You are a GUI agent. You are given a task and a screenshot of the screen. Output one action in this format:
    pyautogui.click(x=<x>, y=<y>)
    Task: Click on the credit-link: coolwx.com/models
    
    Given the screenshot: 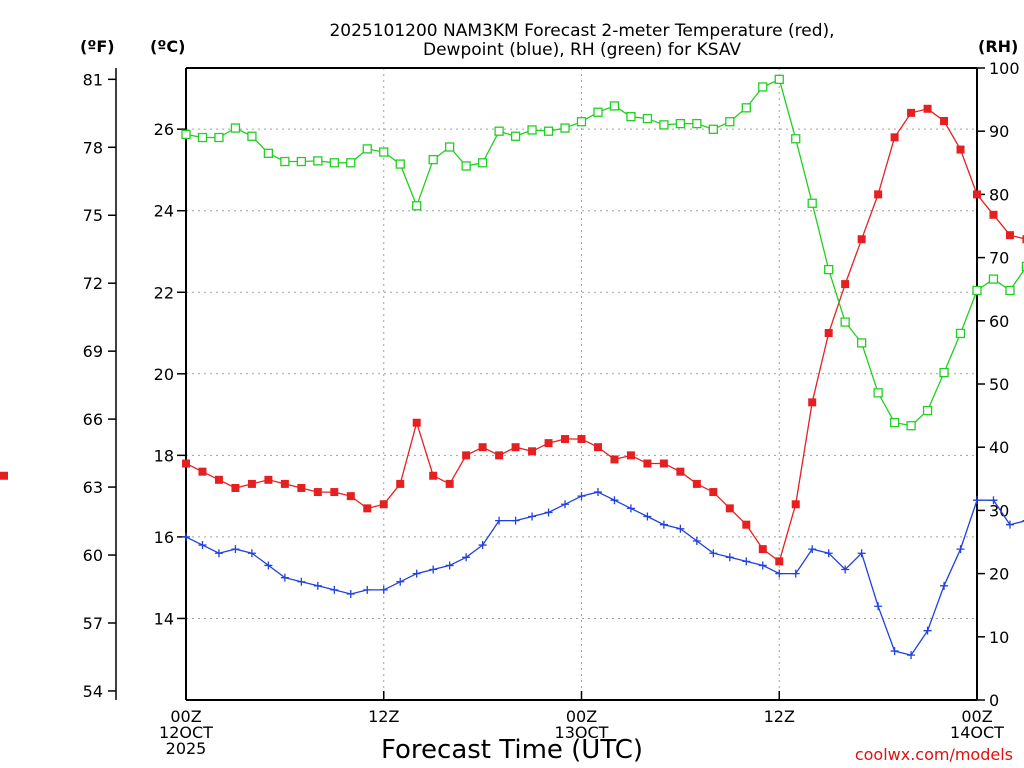 What is the action you would take?
    pyautogui.click(x=934, y=754)
    